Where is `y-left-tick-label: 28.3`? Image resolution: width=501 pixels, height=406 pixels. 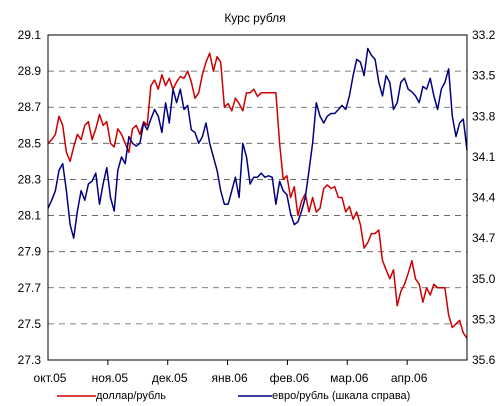
y-left-tick-label: 28.3 is located at coordinates (30, 179).